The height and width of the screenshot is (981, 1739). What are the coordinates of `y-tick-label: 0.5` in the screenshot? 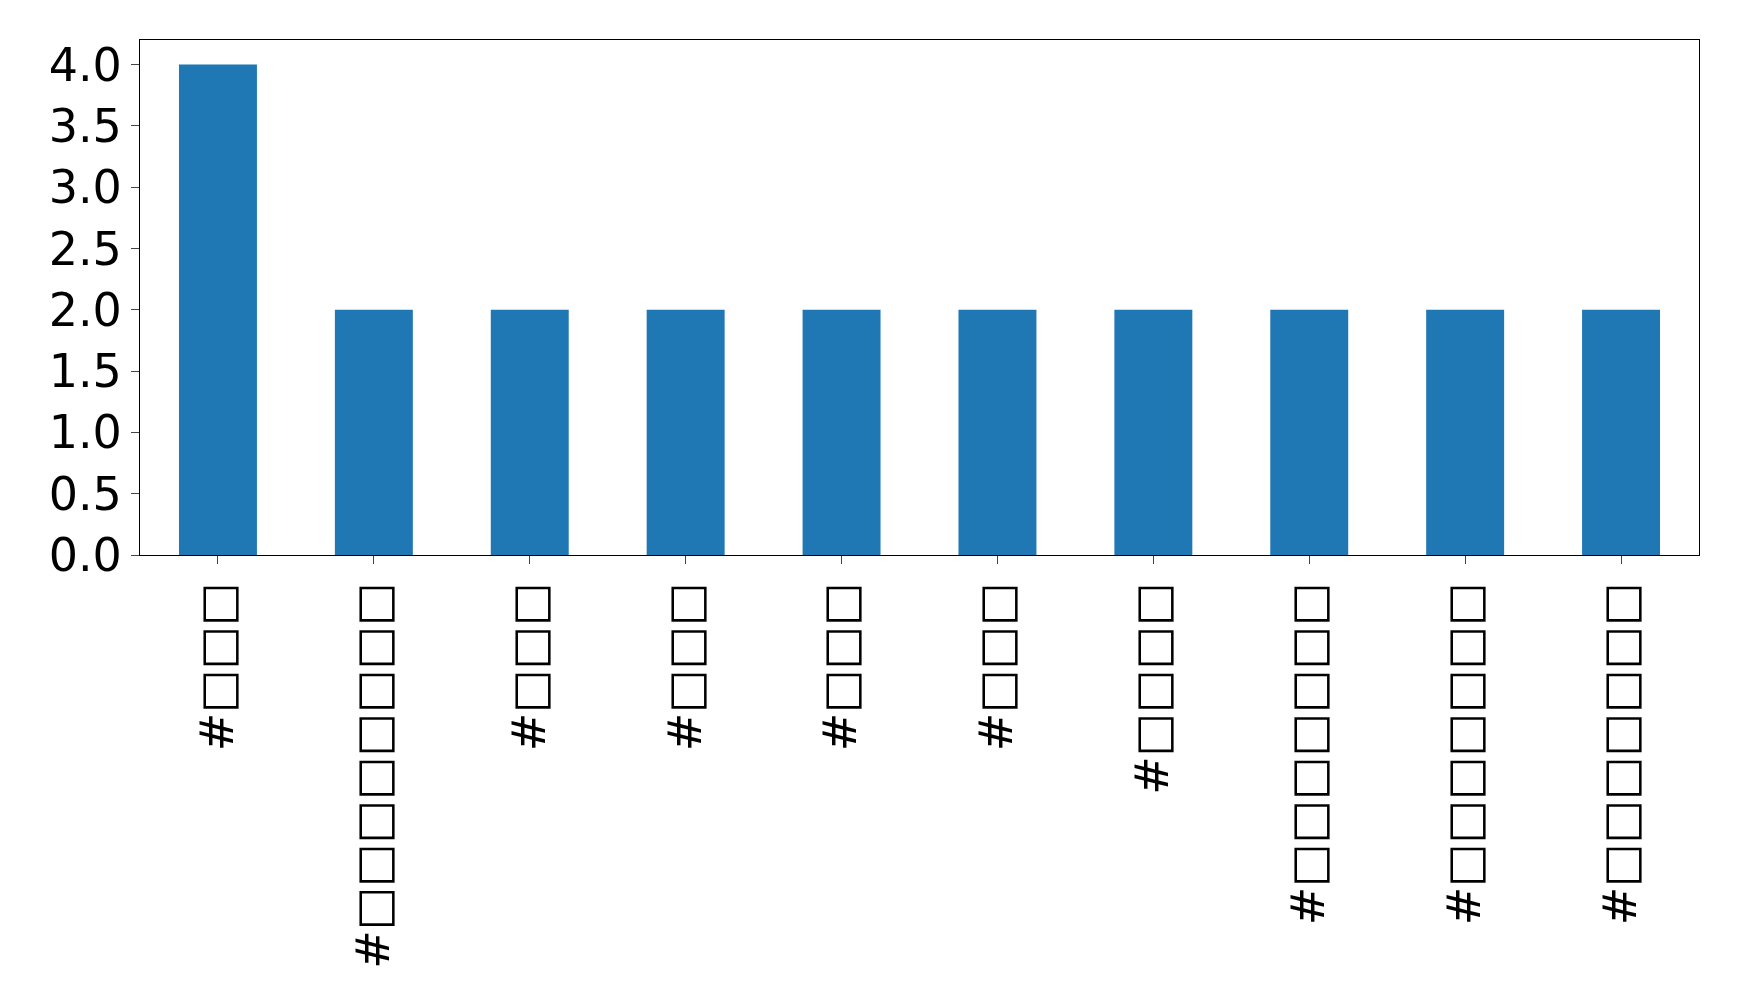 It's located at (85, 493).